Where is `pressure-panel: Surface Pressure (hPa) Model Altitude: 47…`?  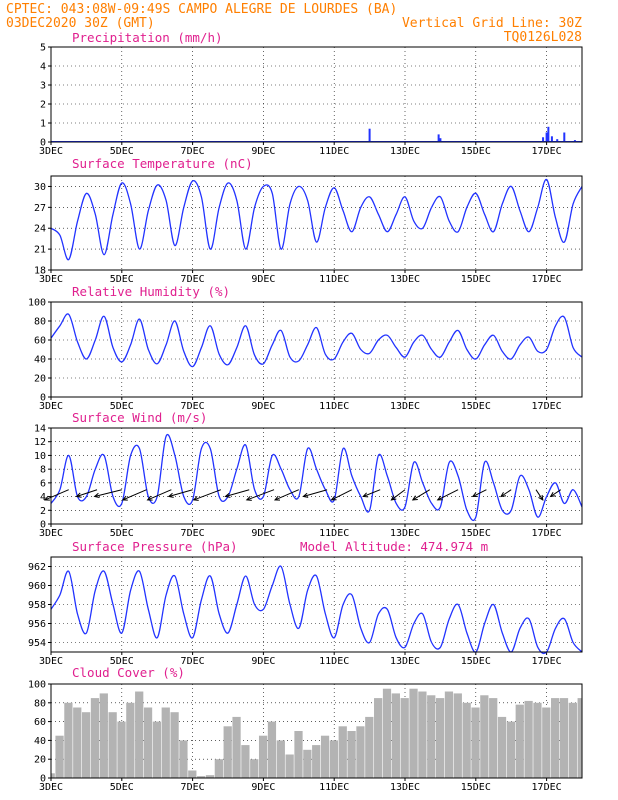
pressure-panel: Surface Pressure (hPa) Model Altitude: 47… is located at coordinates (305, 603).